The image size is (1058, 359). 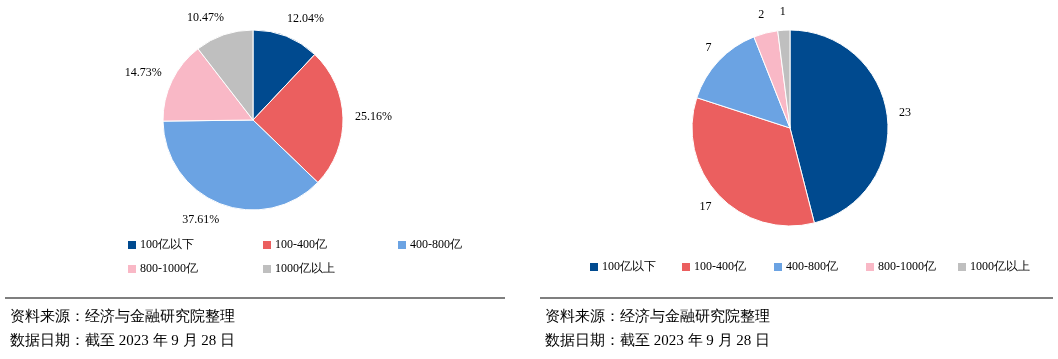 What do you see at coordinates (708, 47) in the screenshot?
I see `data-label: 7` at bounding box center [708, 47].